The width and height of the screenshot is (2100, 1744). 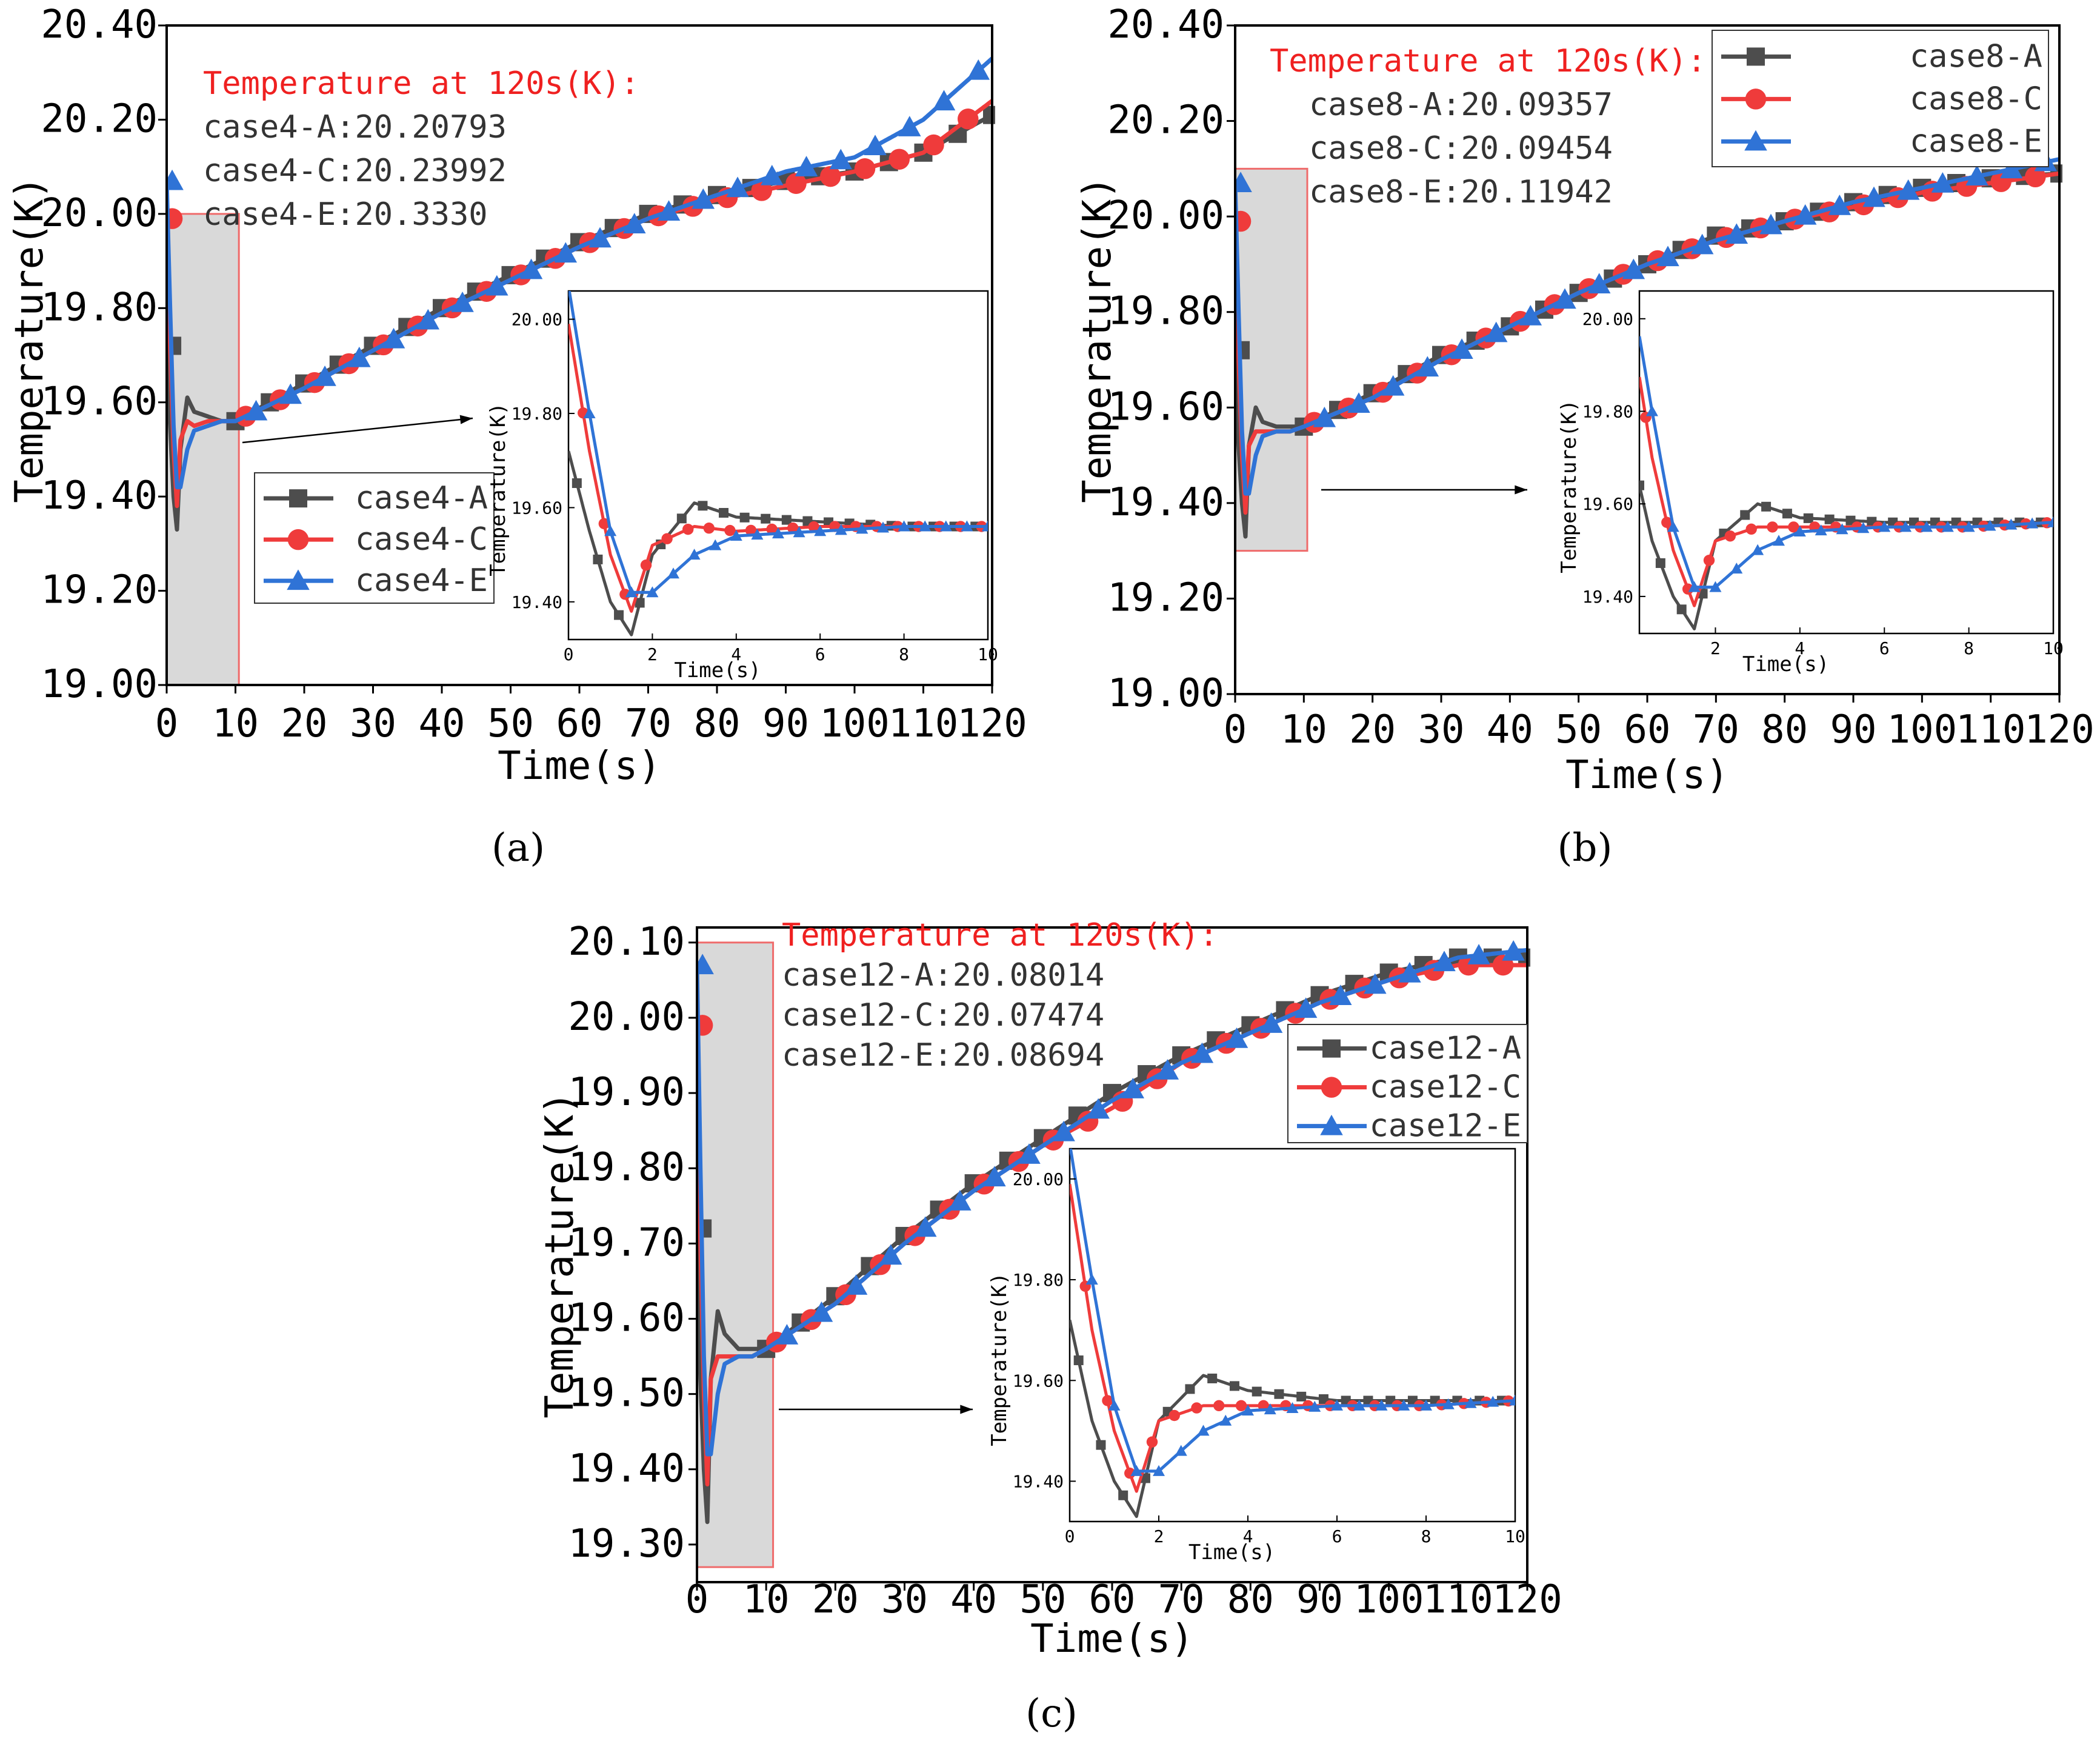 What do you see at coordinates (904, 1599) in the screenshot?
I see `x-tick-label: 30` at bounding box center [904, 1599].